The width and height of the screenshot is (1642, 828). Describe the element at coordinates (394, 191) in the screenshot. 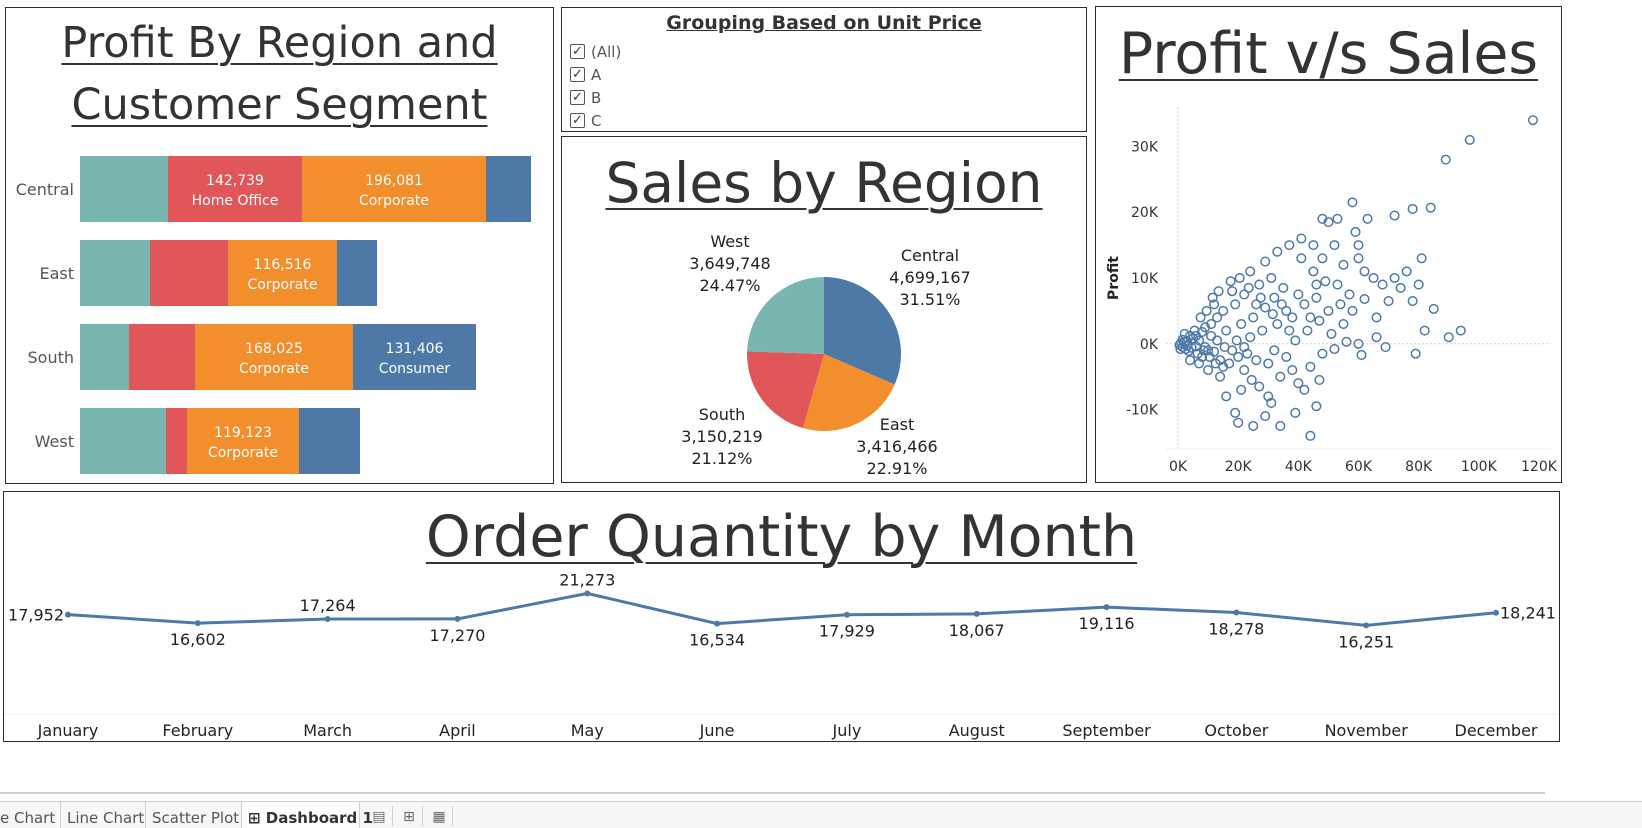

I see `bar-data-label: 196,081 Corporate` at that location.